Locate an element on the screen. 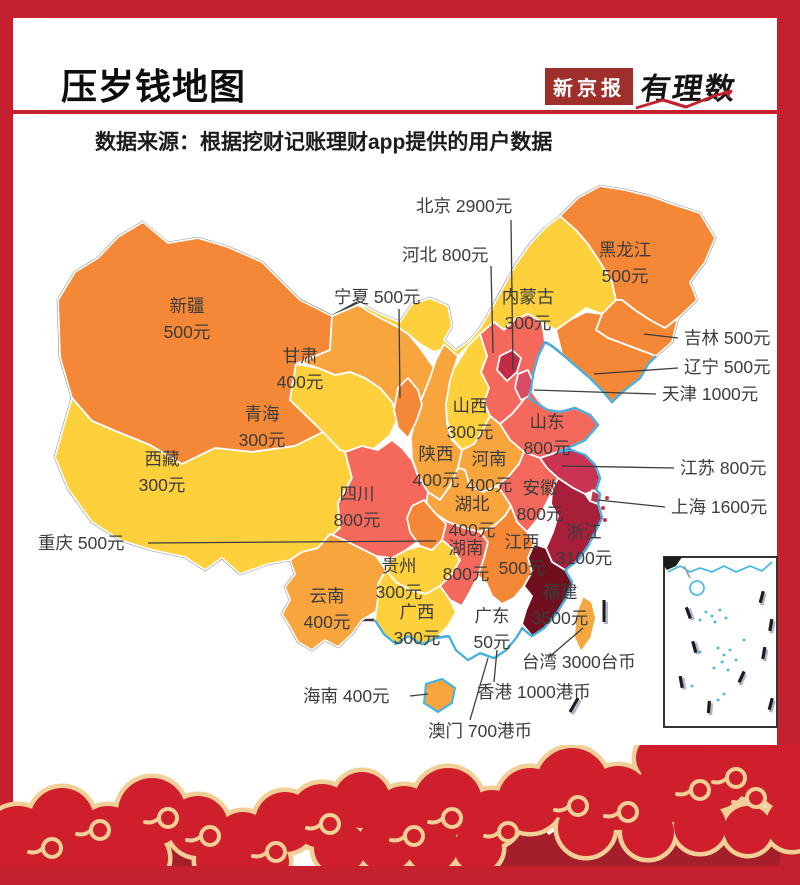  label-liaoning: 辽宁 500元 is located at coordinates (727, 367).